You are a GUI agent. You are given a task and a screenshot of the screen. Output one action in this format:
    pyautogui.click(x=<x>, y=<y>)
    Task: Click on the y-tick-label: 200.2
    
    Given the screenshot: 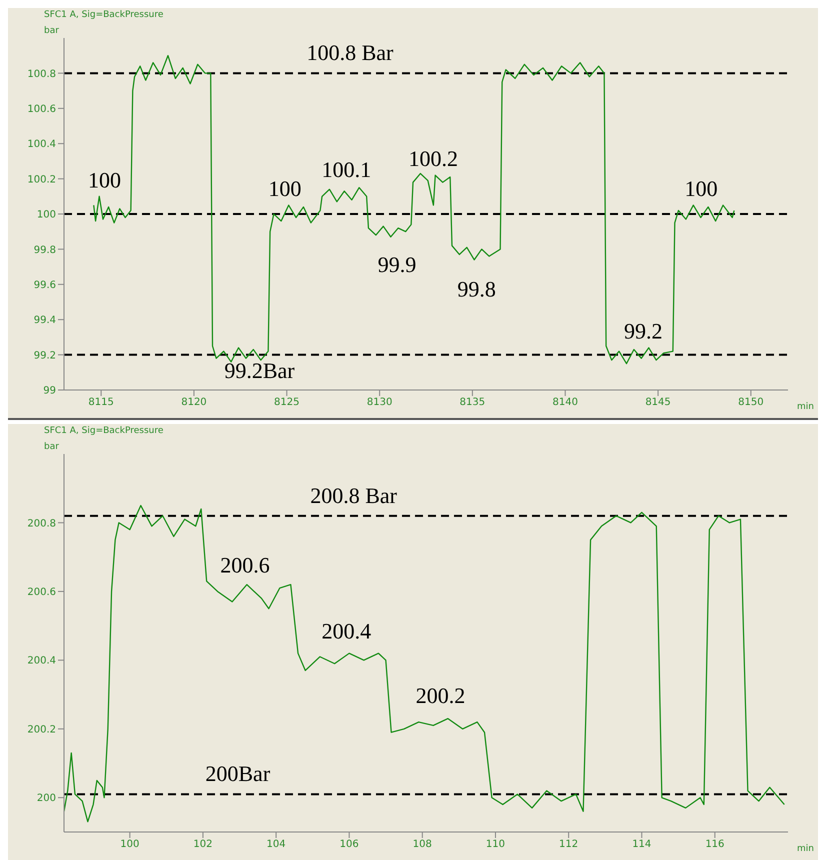 What is the action you would take?
    pyautogui.click(x=41, y=730)
    